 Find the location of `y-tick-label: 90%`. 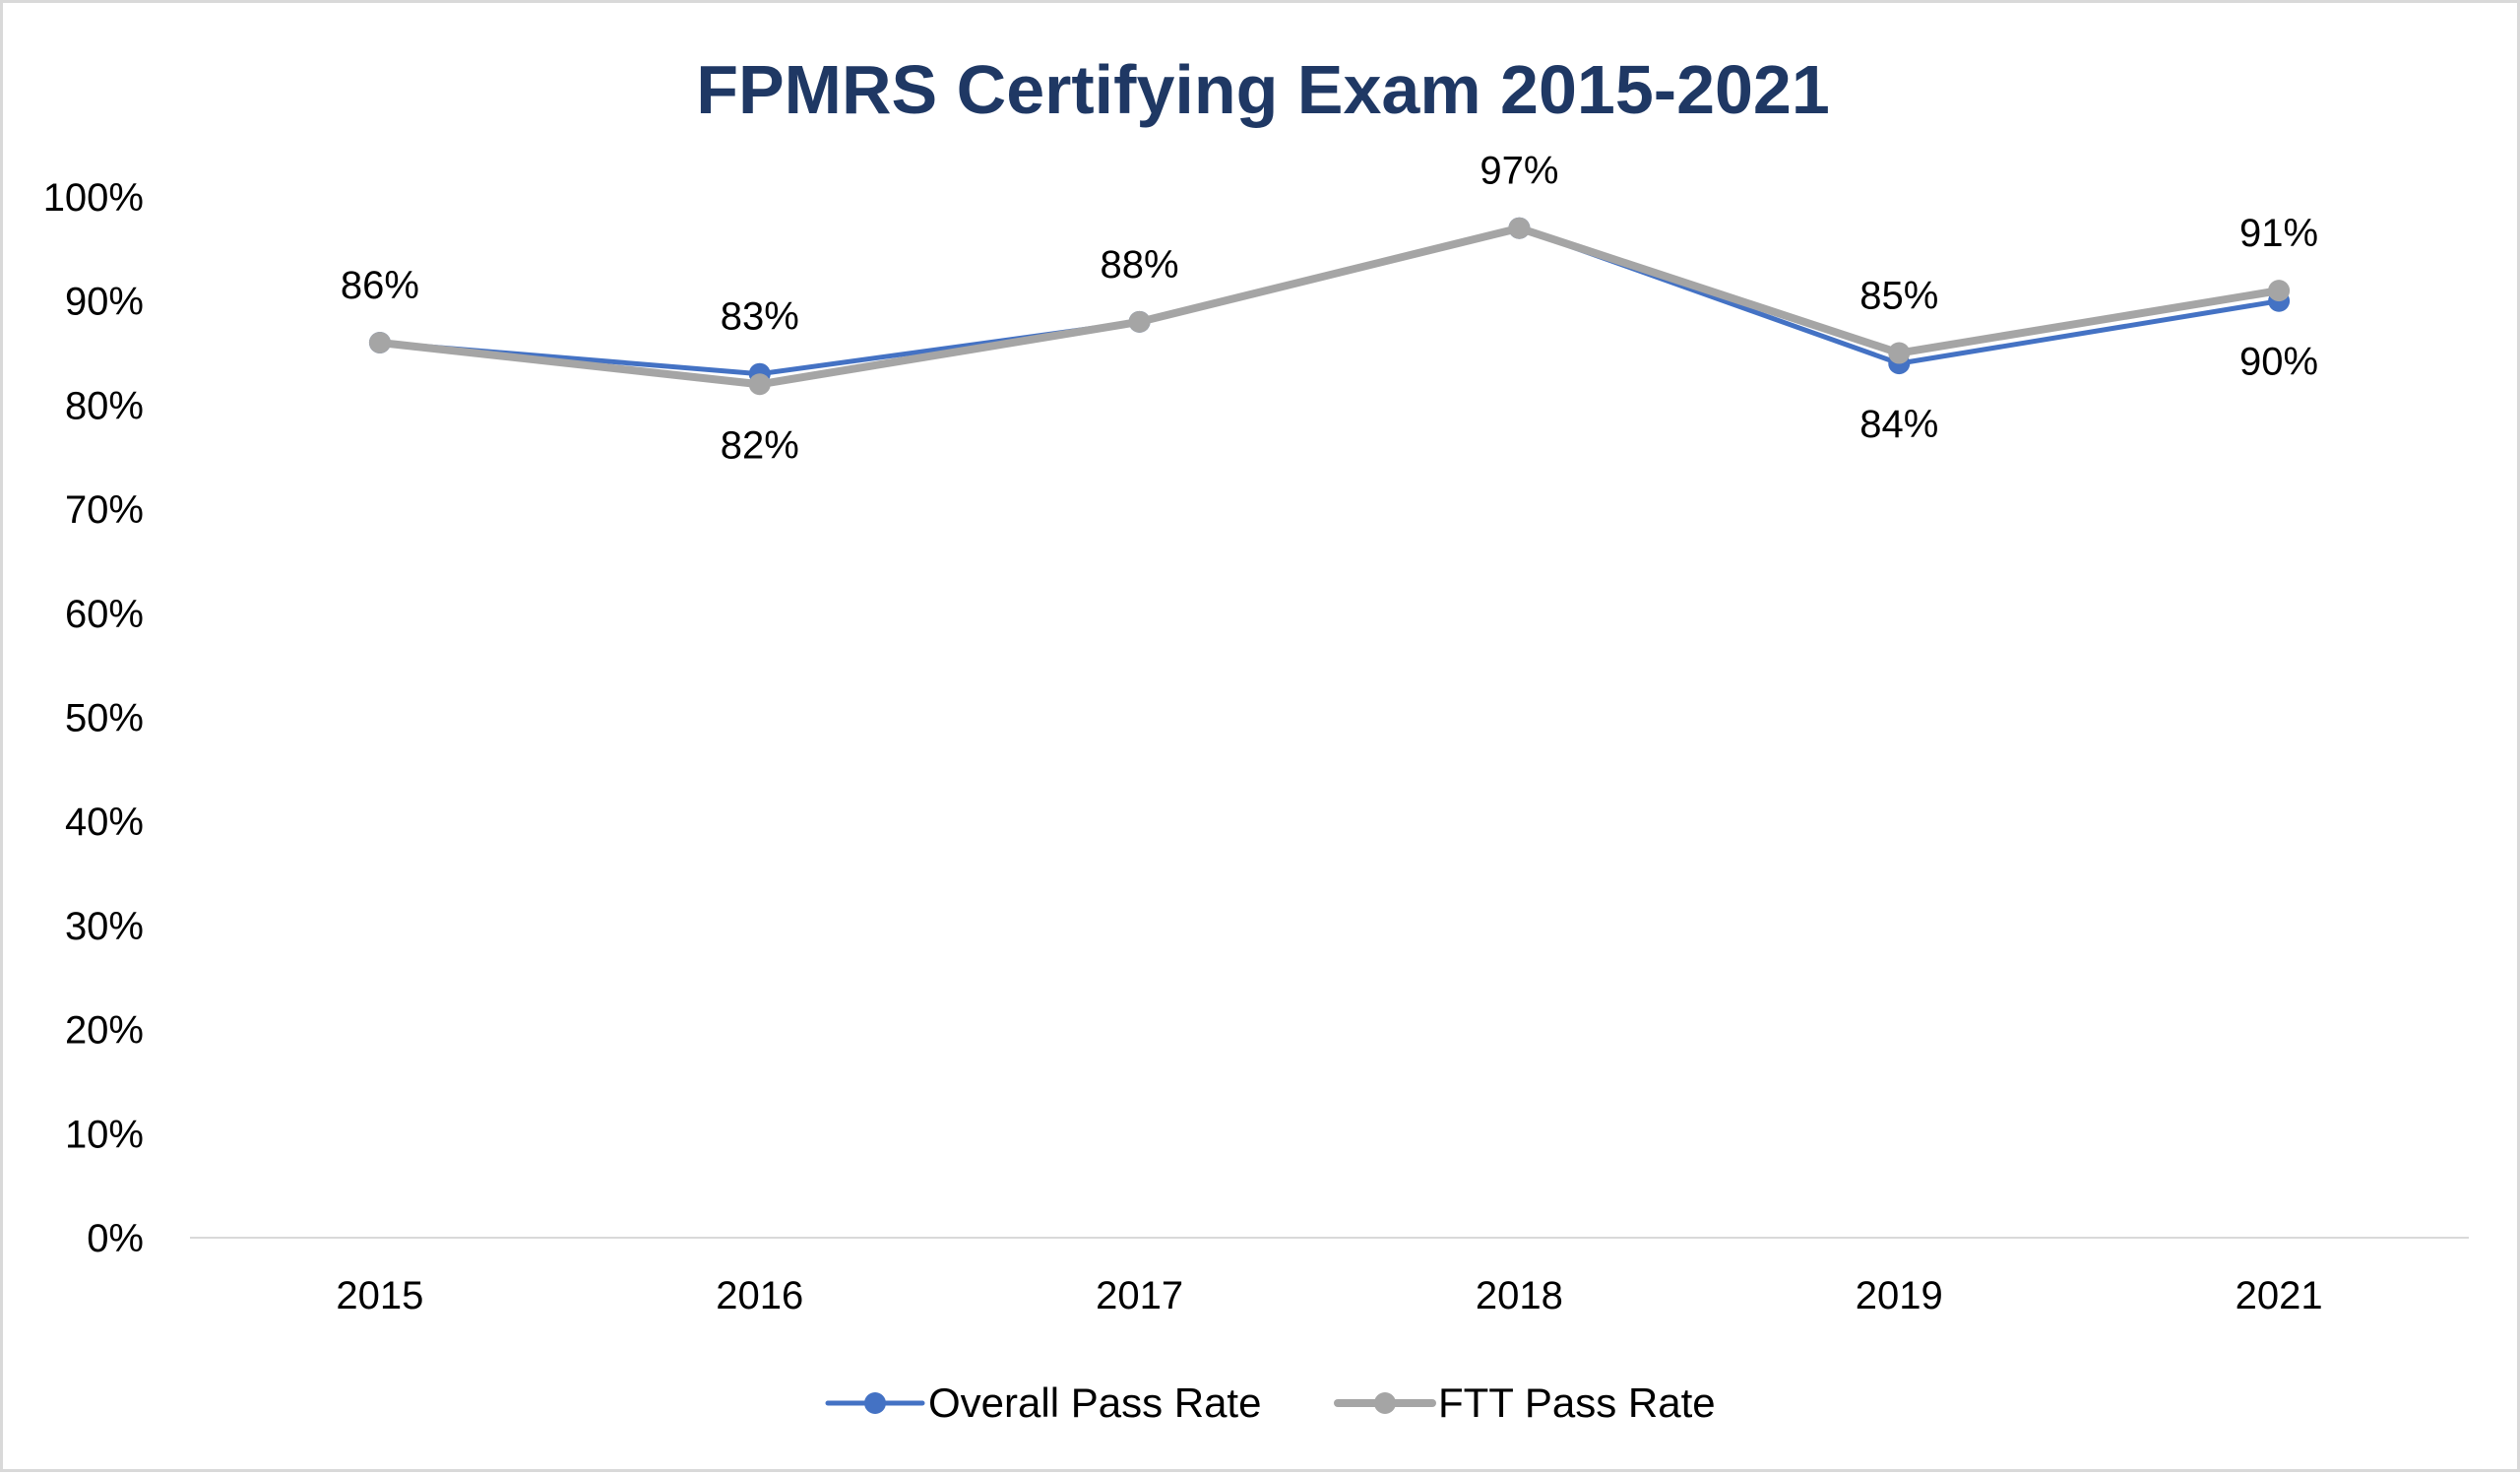

y-tick-label: 90% is located at coordinates (104, 302).